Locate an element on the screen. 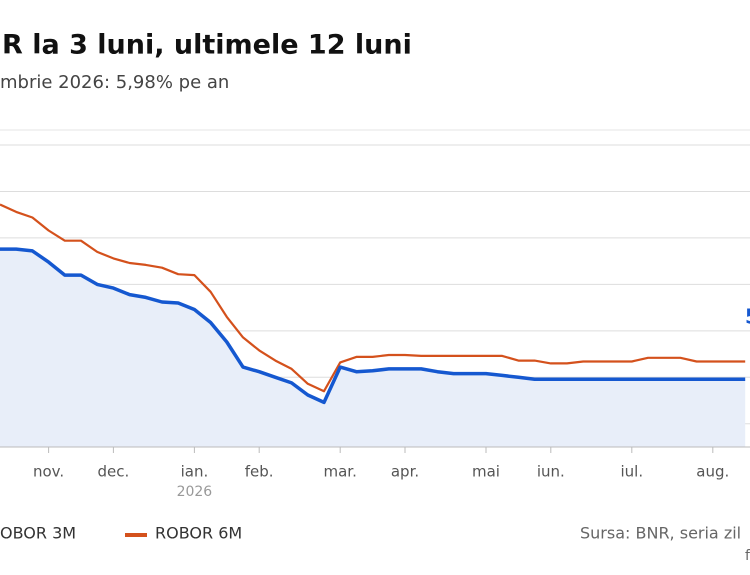 This screenshot has width=750, height=575. x-tick-label: iul. is located at coordinates (631, 472).